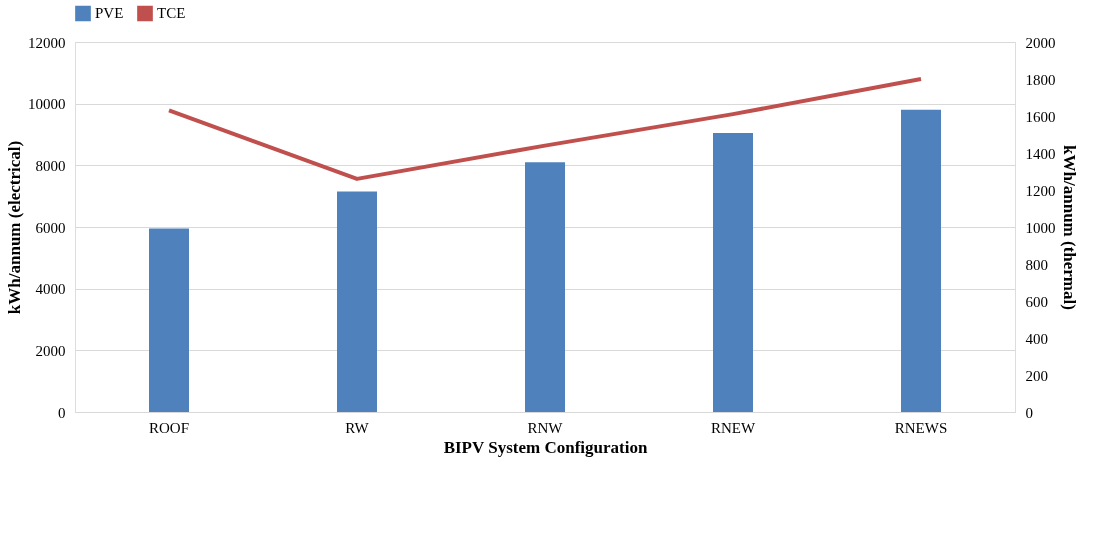 The height and width of the screenshot is (558, 1109). Describe the element at coordinates (1040, 227) in the screenshot. I see `y2-tick-label: 1000` at that location.